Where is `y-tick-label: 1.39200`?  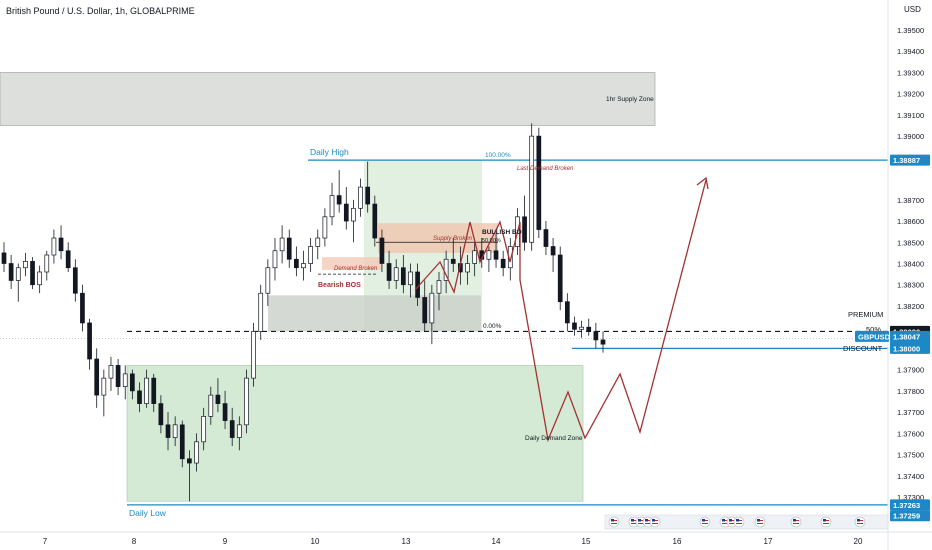 y-tick-label: 1.39200 is located at coordinates (910, 94).